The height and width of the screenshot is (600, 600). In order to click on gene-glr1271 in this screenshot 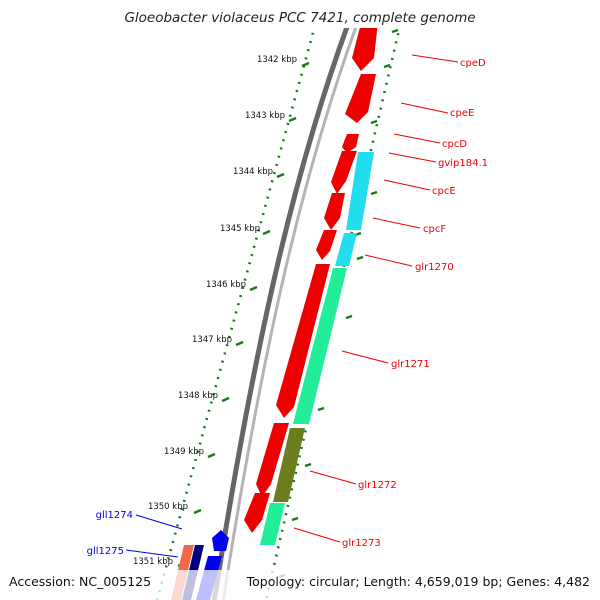, I will do `click(303, 341)`.